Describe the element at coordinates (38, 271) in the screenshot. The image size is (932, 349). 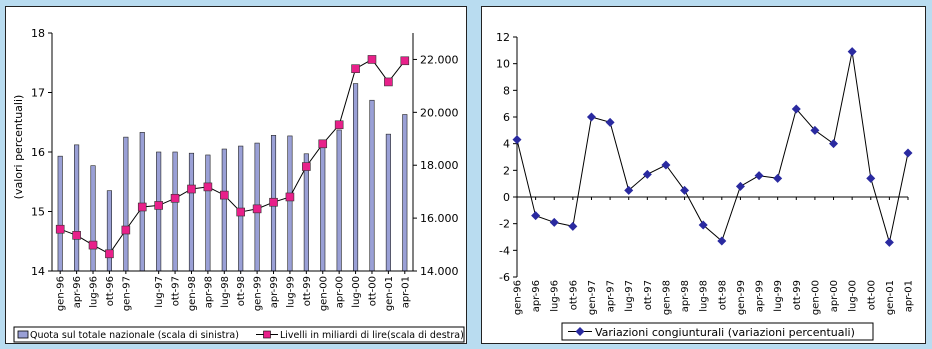
I see `y-tick-label: 14` at that location.